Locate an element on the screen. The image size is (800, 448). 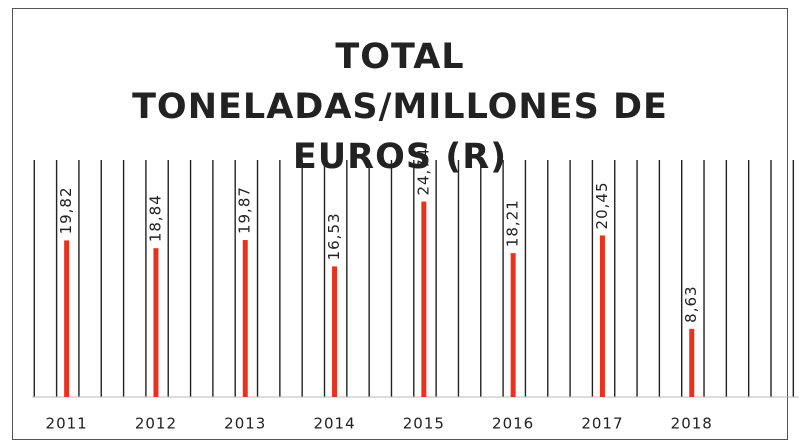
data-label: 19,82 is located at coordinates (66, 210).